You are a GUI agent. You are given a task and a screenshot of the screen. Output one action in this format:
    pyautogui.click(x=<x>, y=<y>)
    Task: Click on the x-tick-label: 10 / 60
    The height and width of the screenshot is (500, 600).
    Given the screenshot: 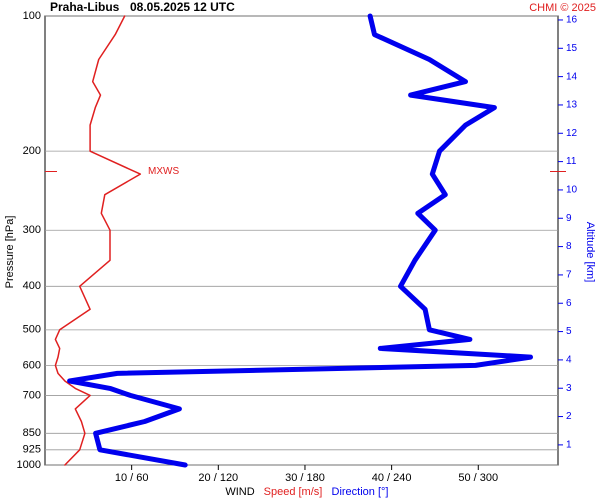 What is the action you would take?
    pyautogui.click(x=132, y=478)
    